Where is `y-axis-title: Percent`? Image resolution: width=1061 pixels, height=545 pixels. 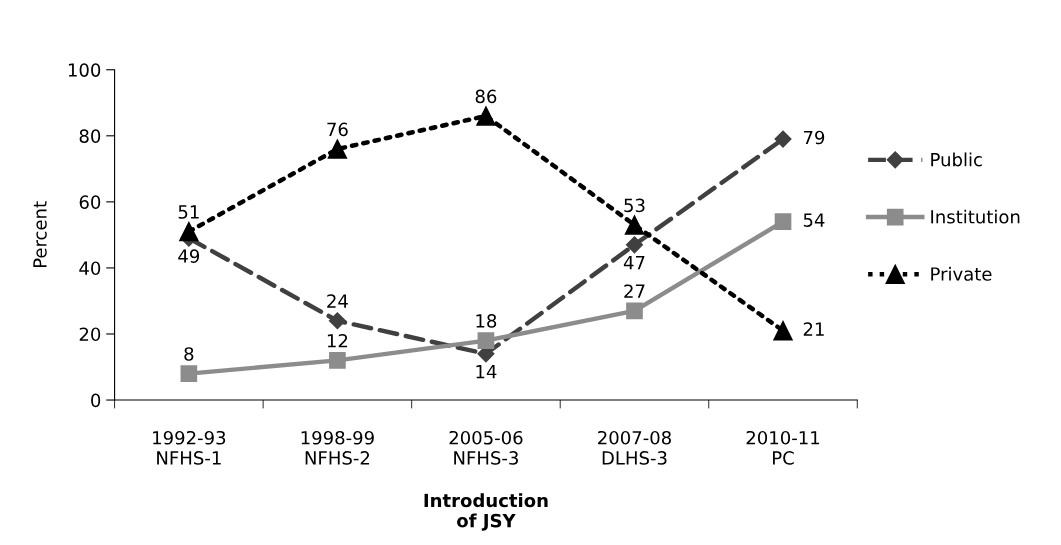 y-axis-title: Percent is located at coordinates (40, 234).